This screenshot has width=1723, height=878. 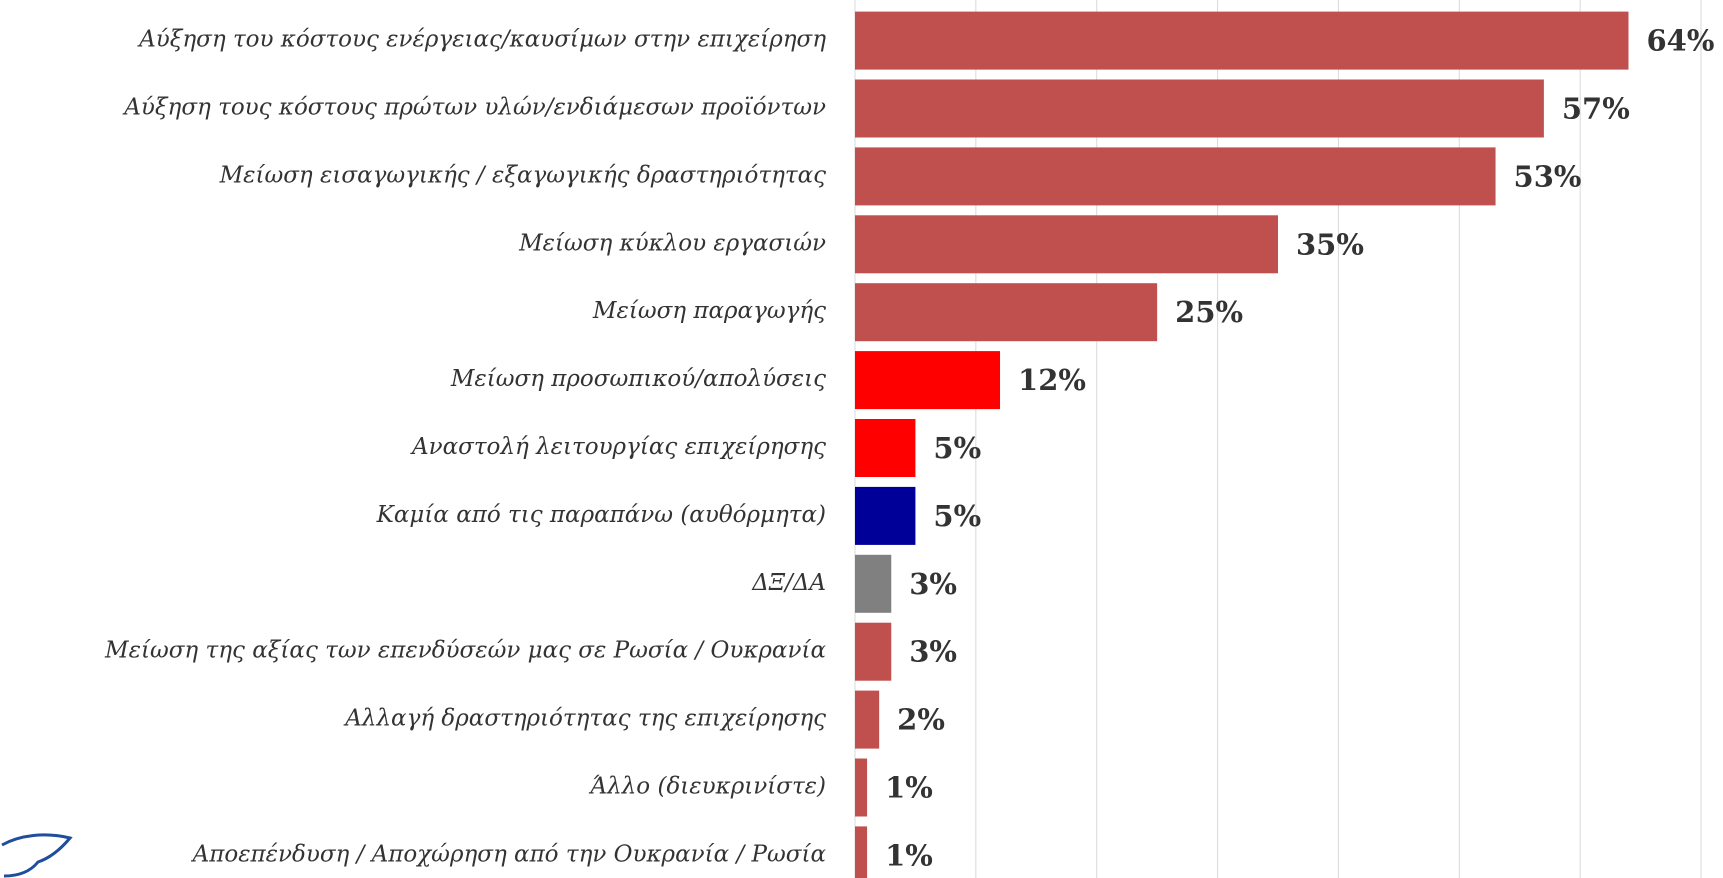 What do you see at coordinates (37, 855) in the screenshot?
I see `logo` at bounding box center [37, 855].